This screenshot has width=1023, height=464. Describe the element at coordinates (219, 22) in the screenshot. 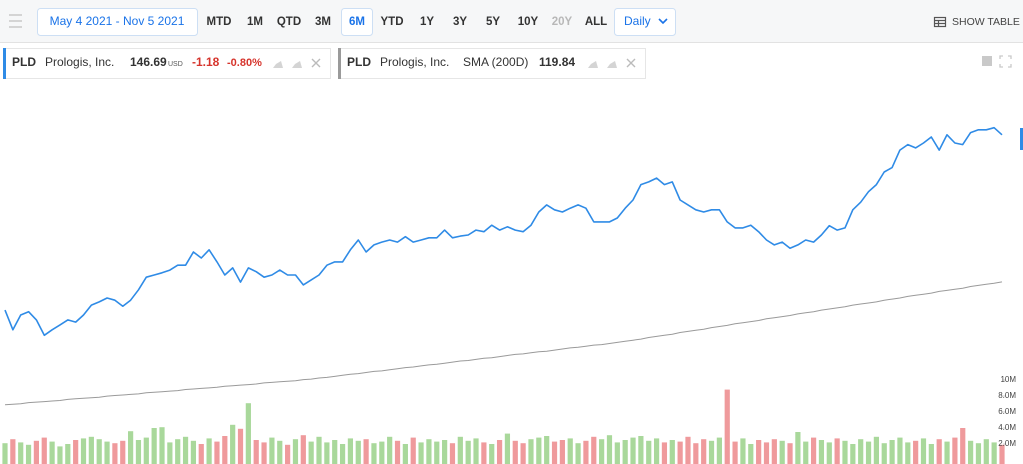

I see `range-button: MTD` at that location.